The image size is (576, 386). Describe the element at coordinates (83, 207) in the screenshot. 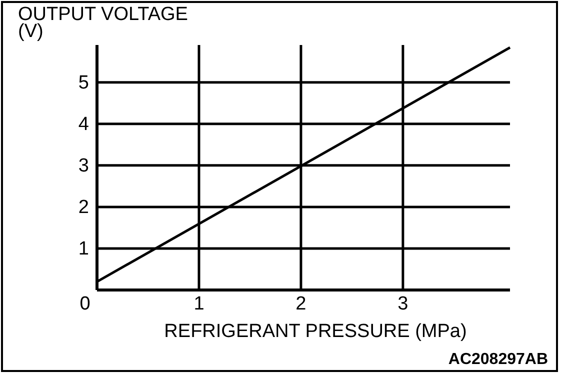

I see `y-tick-label: 2` at that location.